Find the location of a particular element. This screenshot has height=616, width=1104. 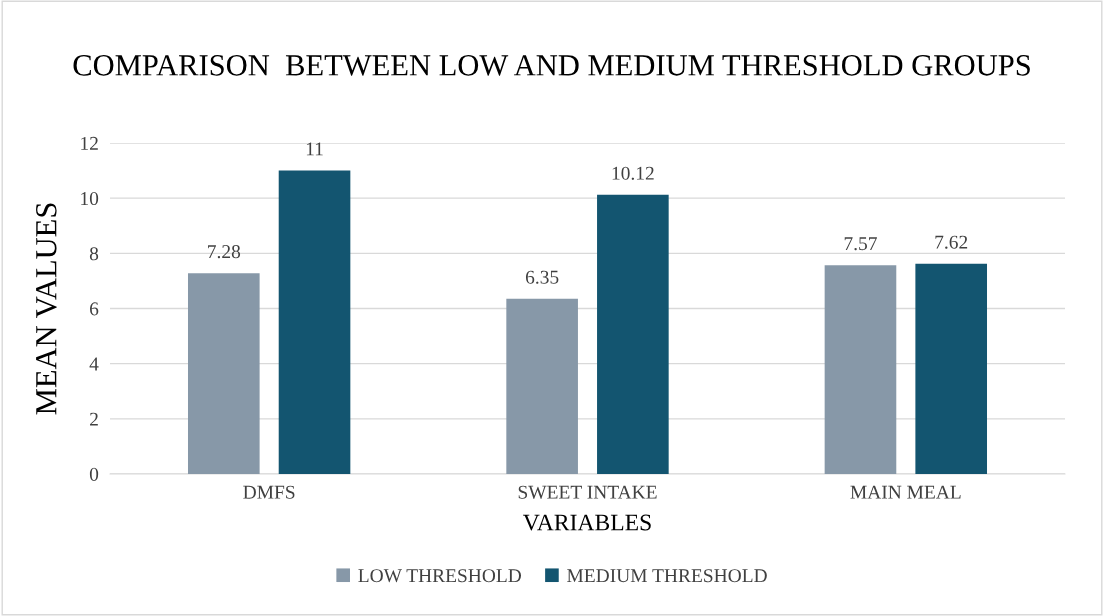

legend-label: LOW THRESHOLD is located at coordinates (440, 576).